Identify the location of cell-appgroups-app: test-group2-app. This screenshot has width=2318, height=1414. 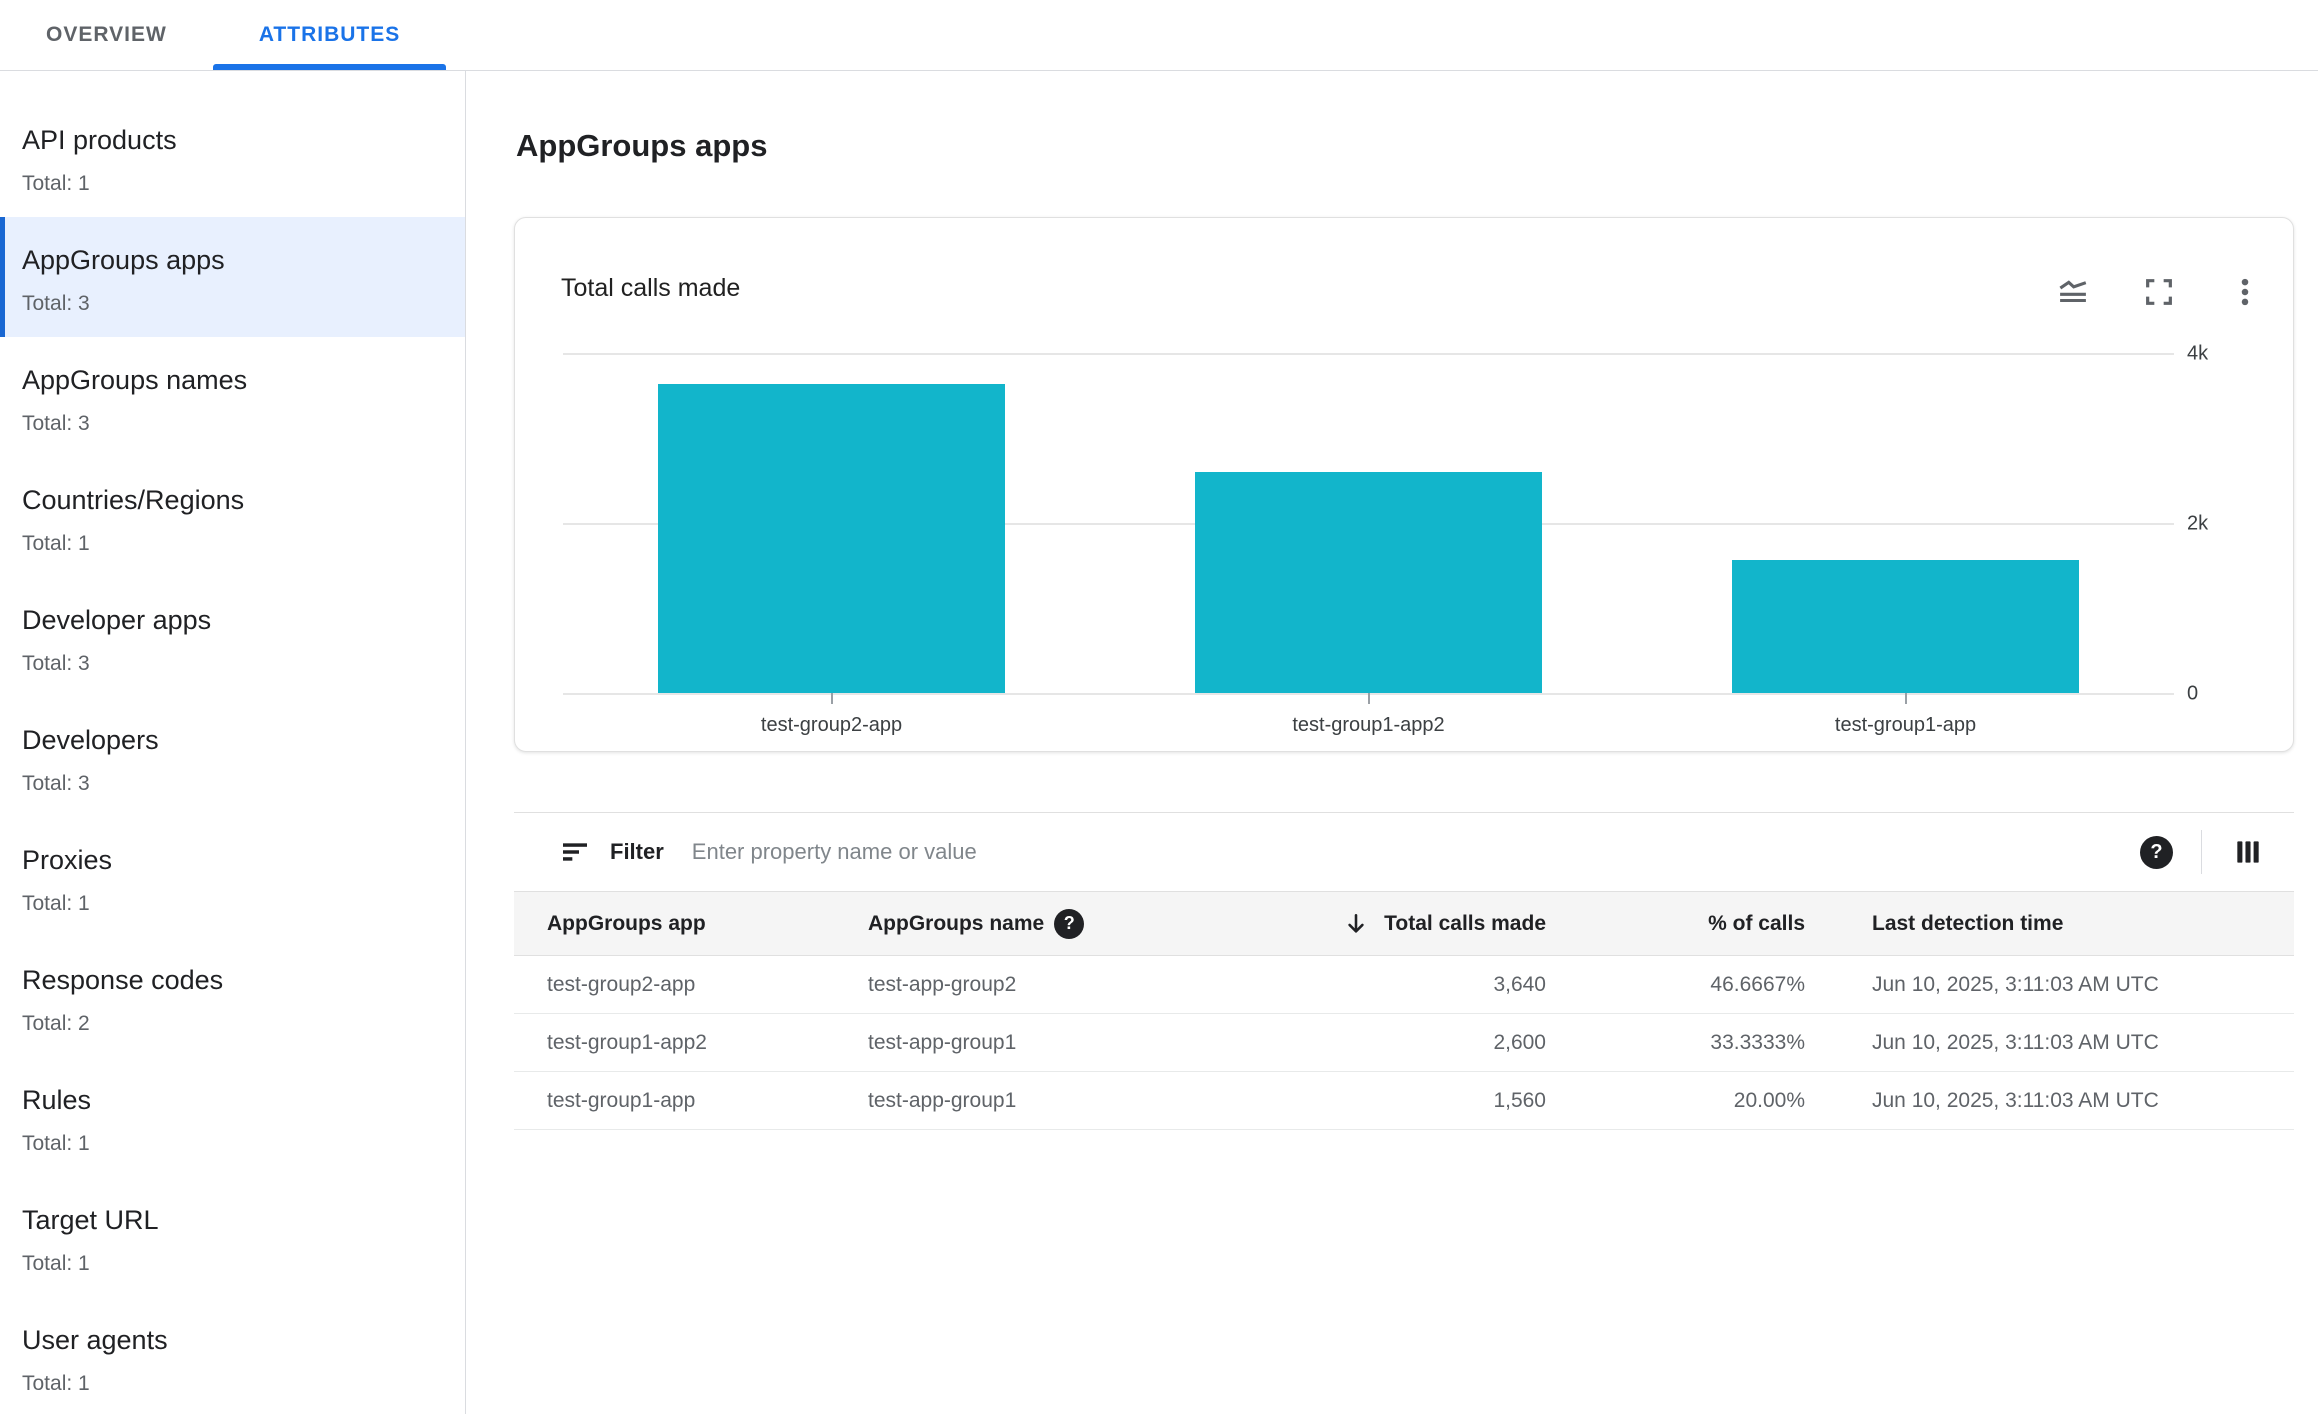
(621, 984).